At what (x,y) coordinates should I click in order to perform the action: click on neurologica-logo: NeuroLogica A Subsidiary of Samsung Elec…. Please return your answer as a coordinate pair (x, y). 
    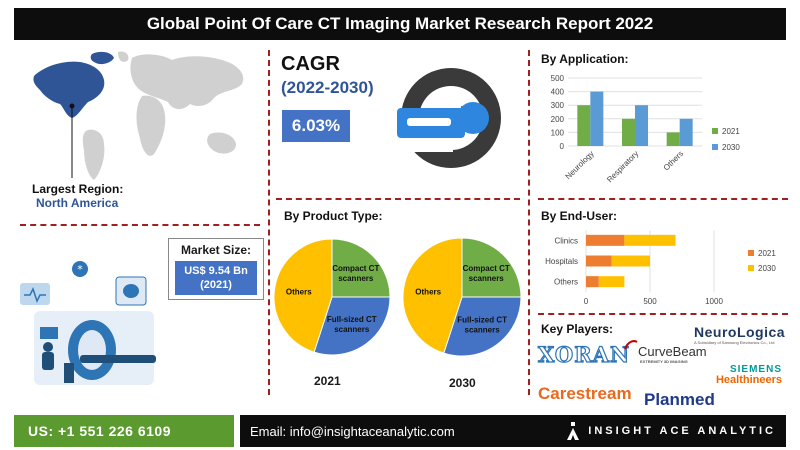
    Looking at the image, I should click on (739, 334).